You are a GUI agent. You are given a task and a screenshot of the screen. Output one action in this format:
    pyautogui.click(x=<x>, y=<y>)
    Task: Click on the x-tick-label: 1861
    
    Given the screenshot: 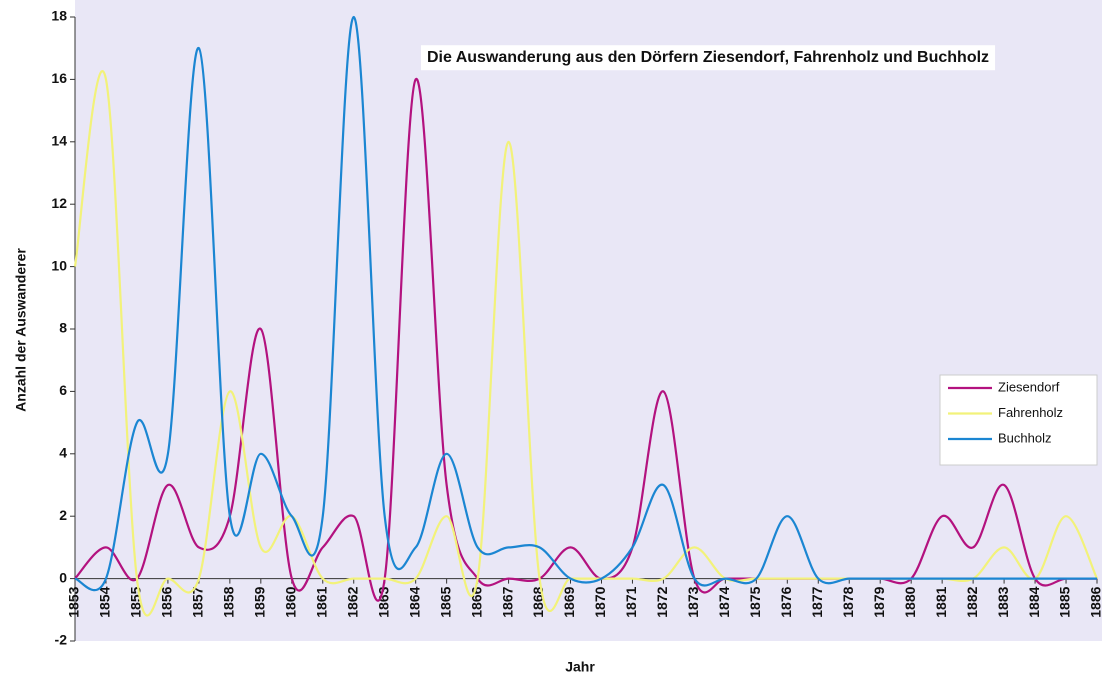 What is the action you would take?
    pyautogui.click(x=321, y=601)
    